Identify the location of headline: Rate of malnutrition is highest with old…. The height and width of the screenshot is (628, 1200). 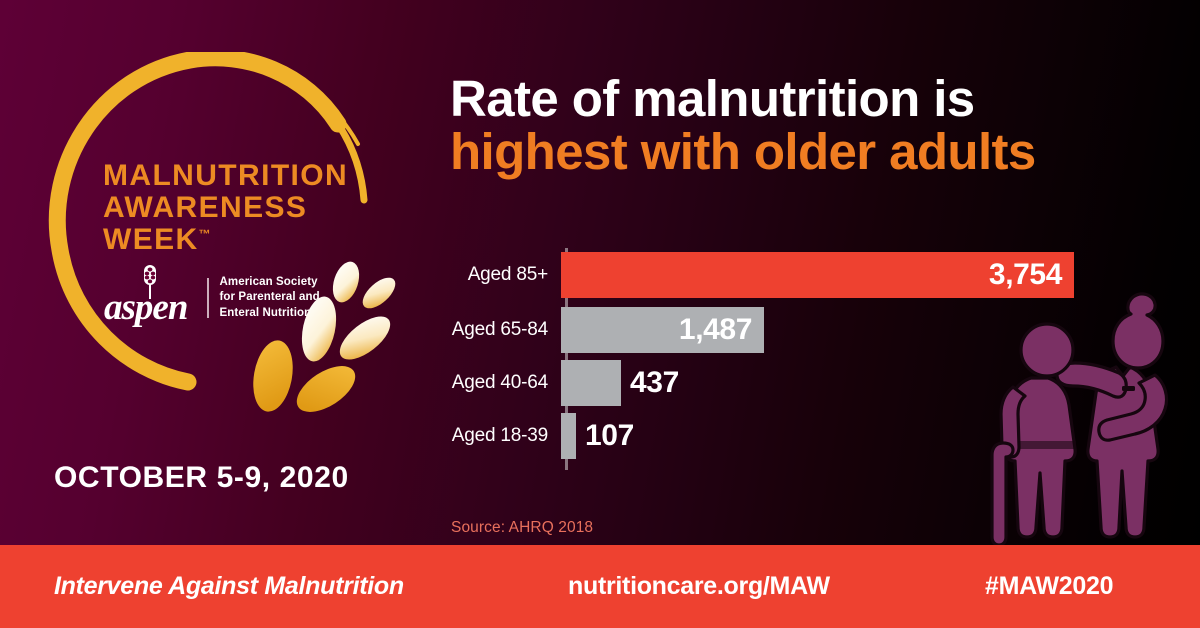
(805, 125).